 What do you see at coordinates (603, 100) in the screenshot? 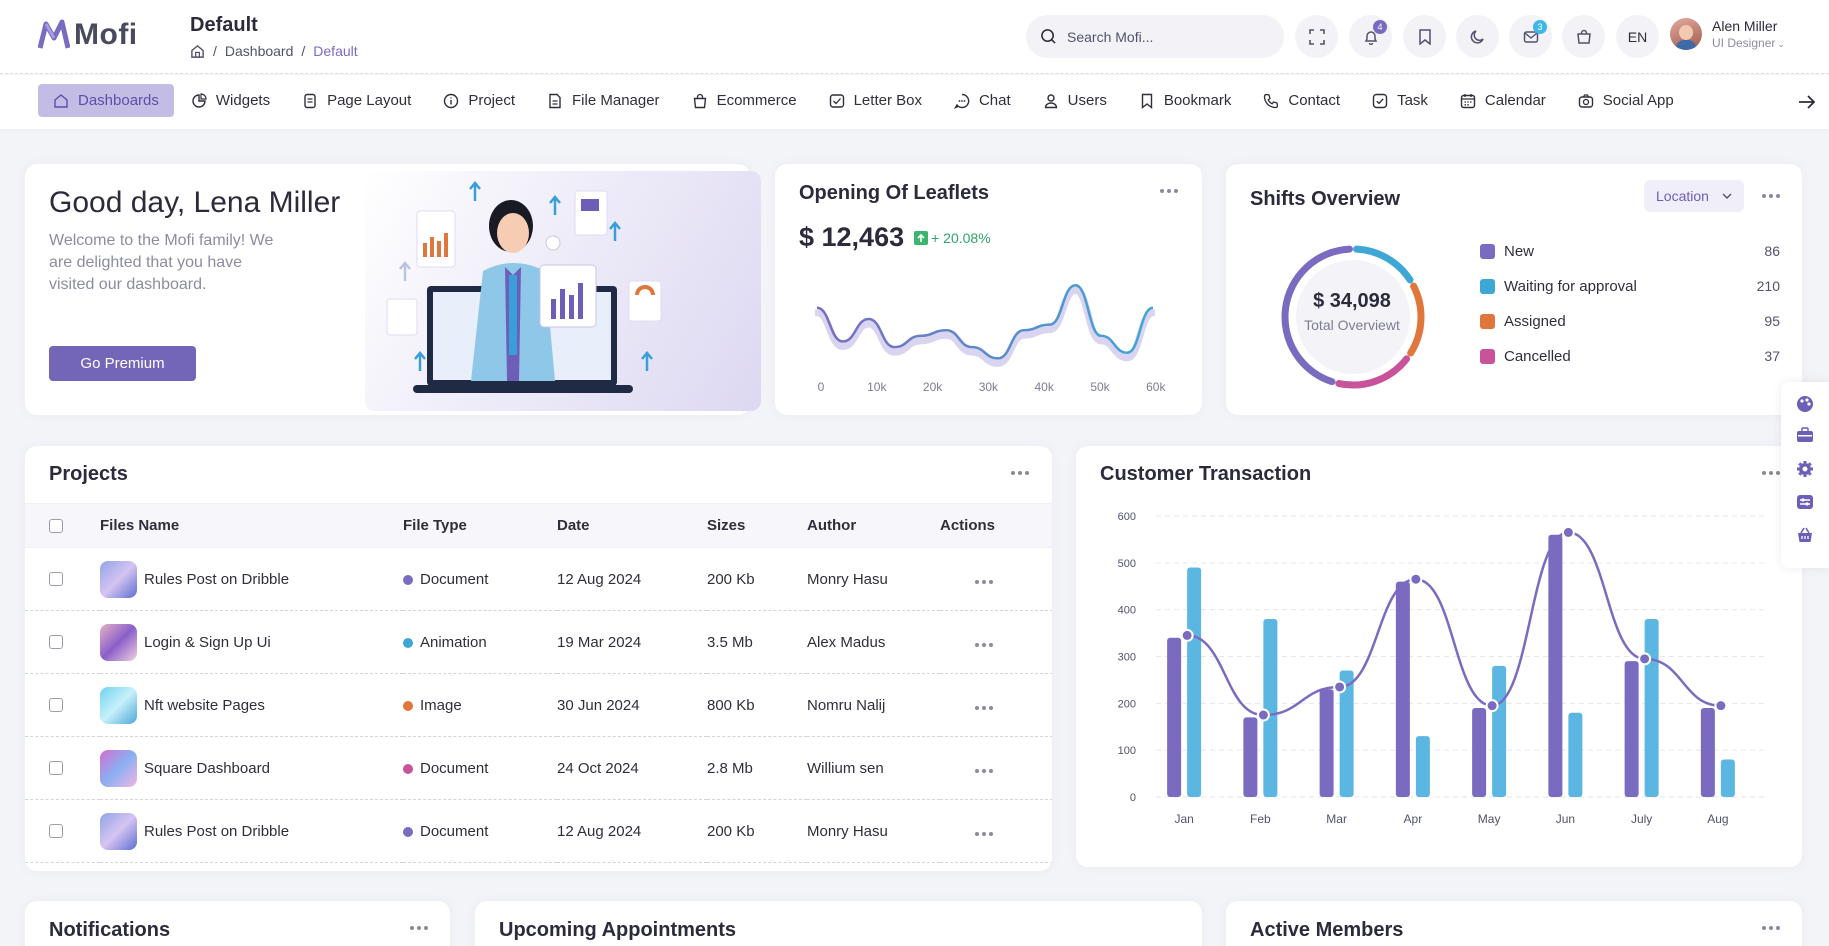
I see `nav-item-file-manager: File Manager` at bounding box center [603, 100].